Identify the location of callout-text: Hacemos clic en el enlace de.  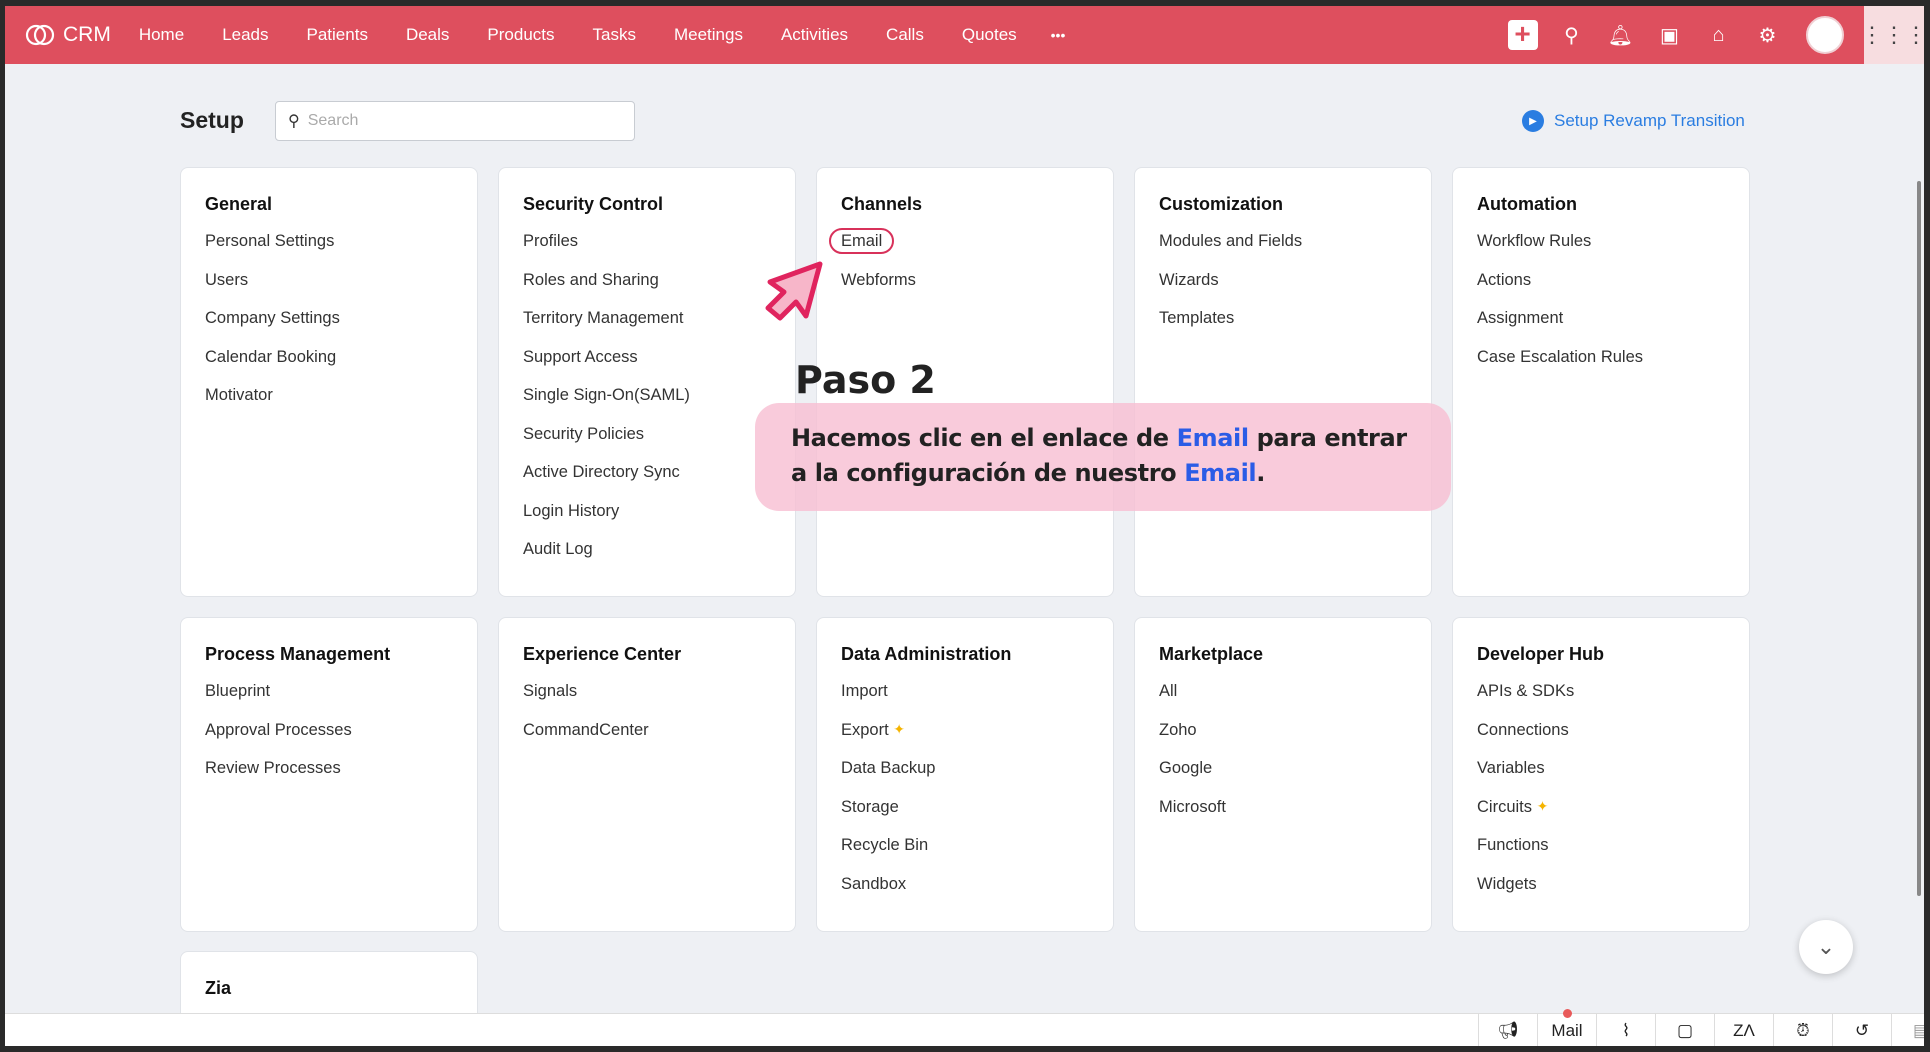
(984, 438).